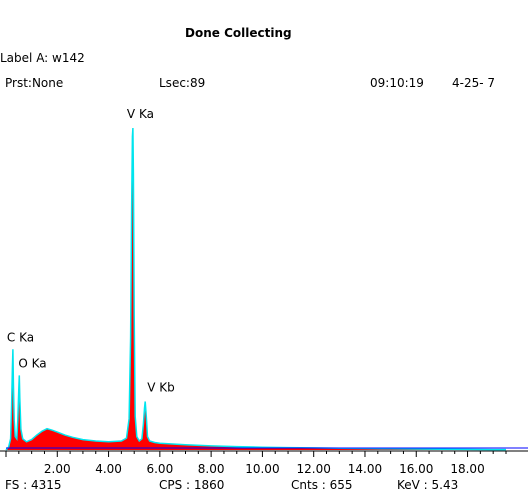 This screenshot has width=528, height=503. I want to click on peak-label: V Ka, so click(140, 114).